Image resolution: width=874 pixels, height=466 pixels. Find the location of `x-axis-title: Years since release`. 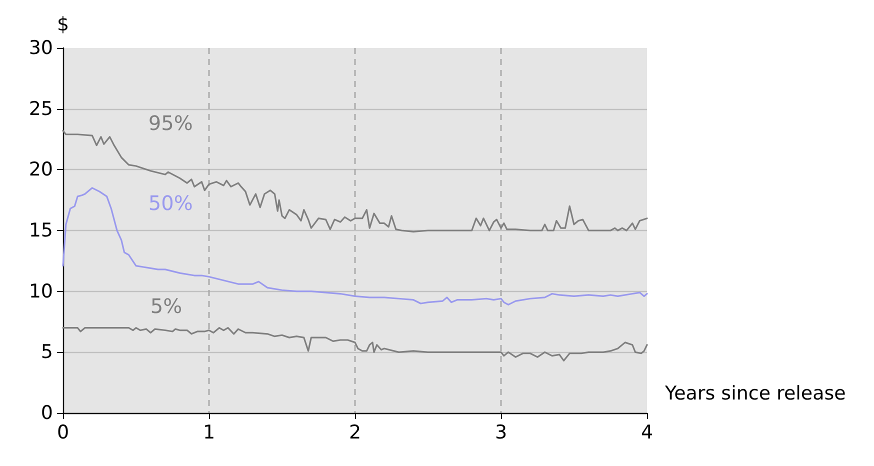

x-axis-title: Years since release is located at coordinates (755, 393).